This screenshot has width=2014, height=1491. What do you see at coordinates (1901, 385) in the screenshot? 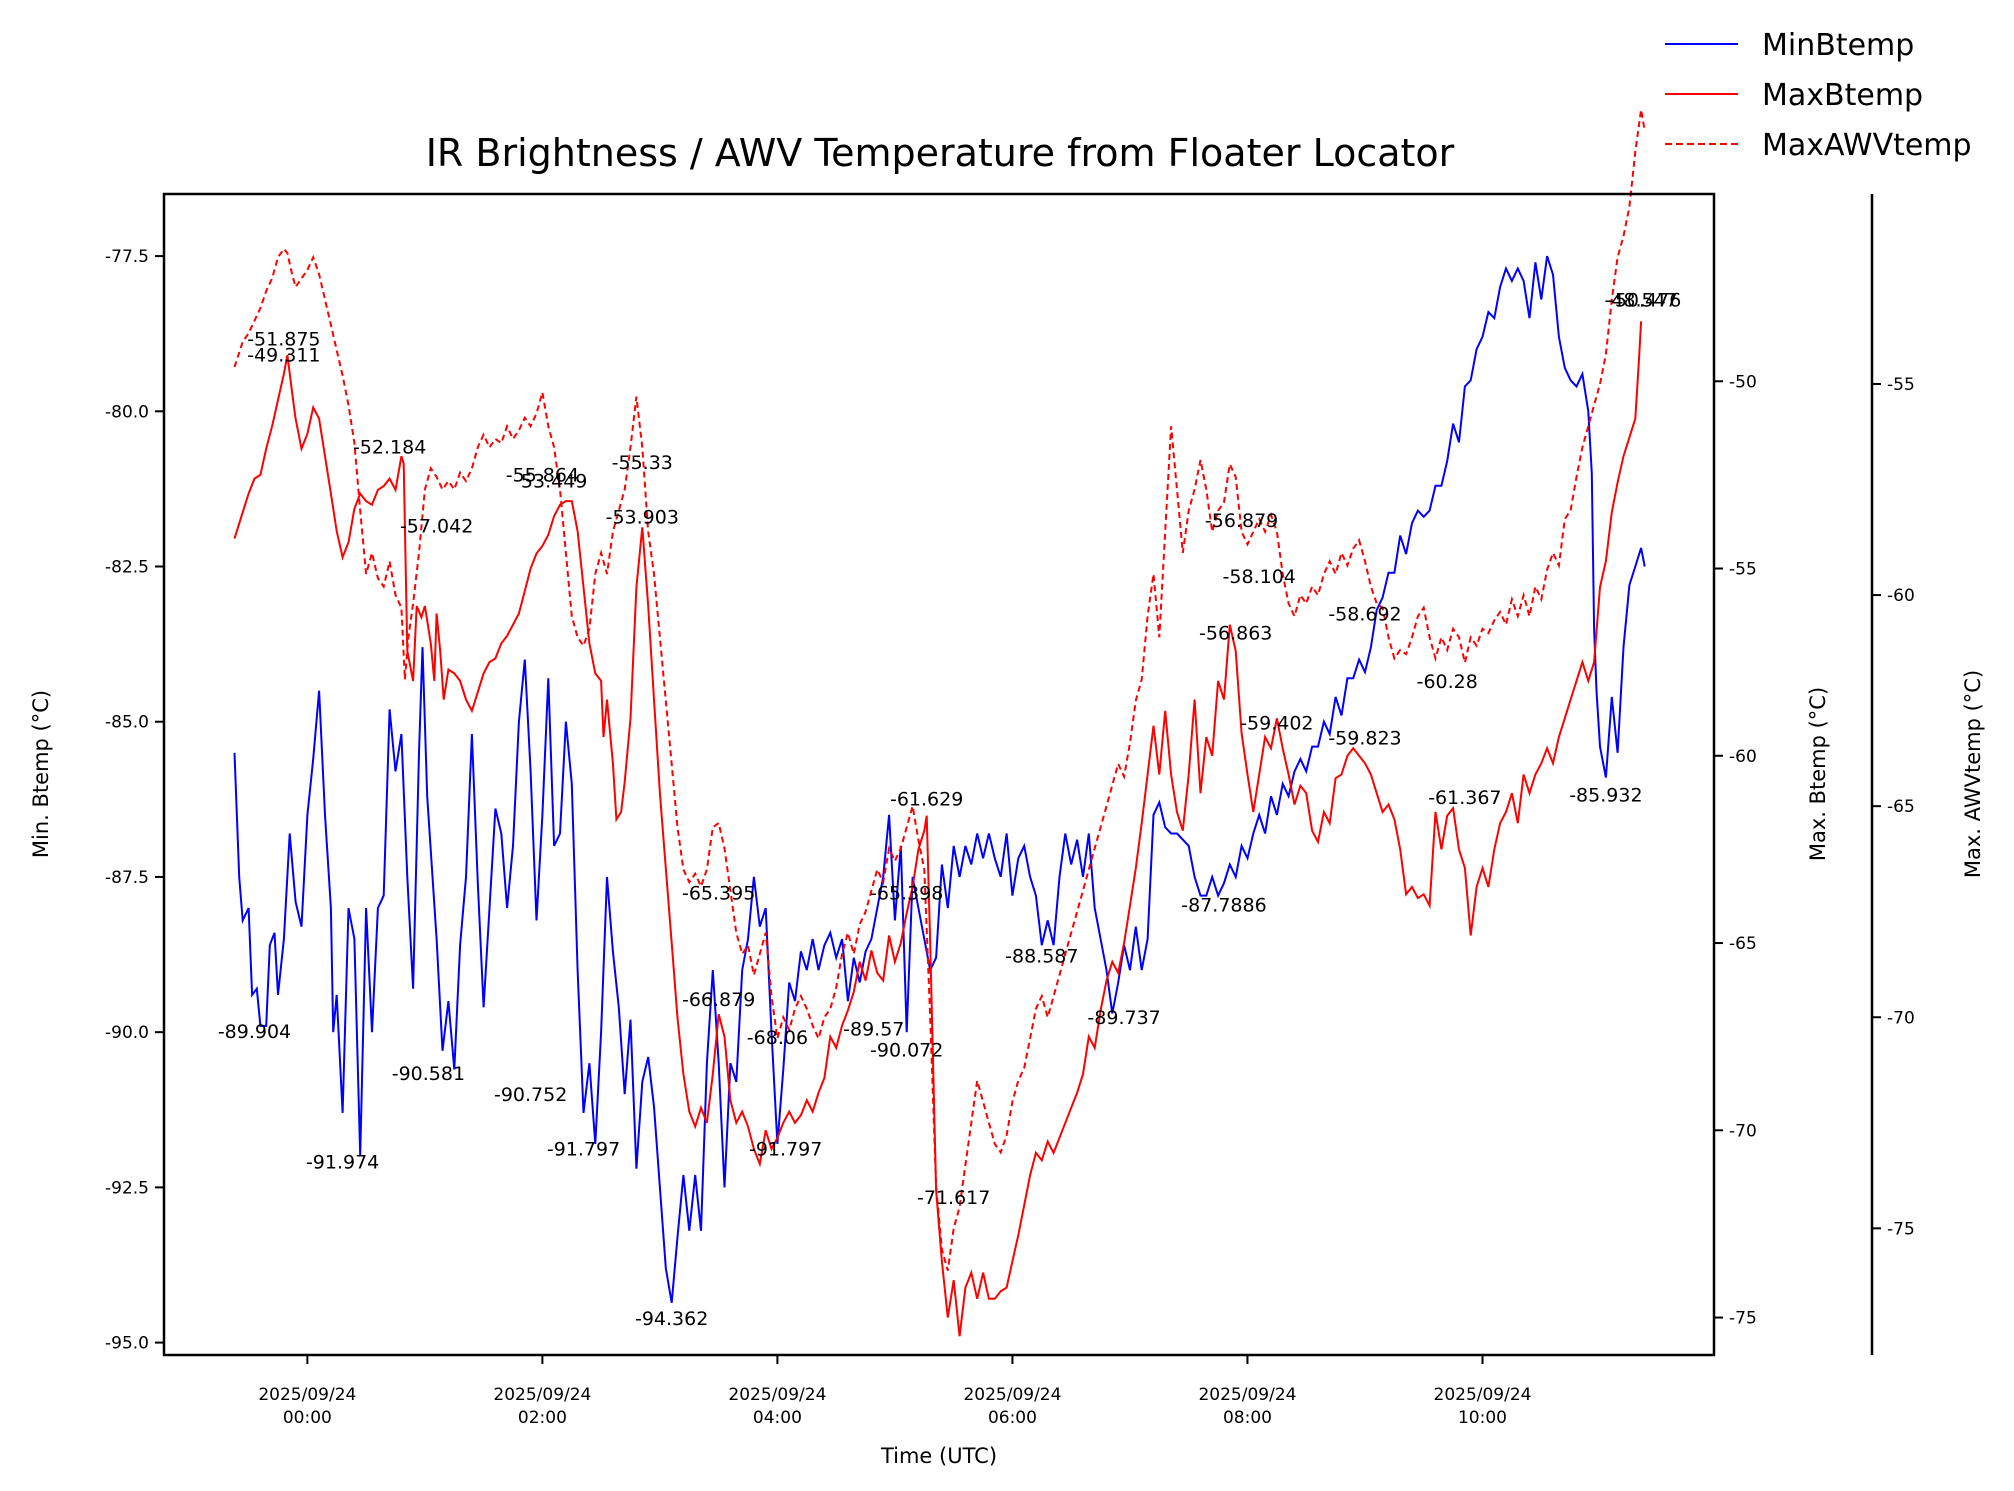
I see `y-right2-tick-label: -55` at bounding box center [1901, 385].